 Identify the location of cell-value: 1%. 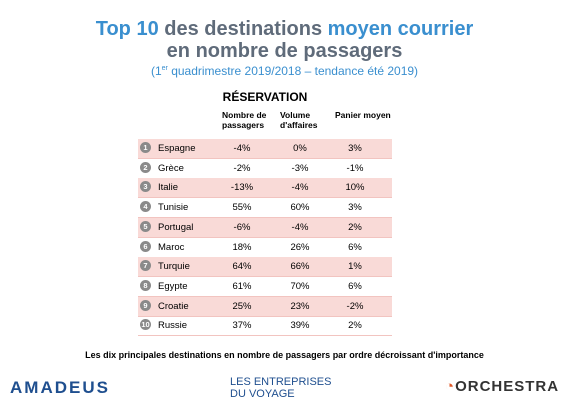
(355, 267).